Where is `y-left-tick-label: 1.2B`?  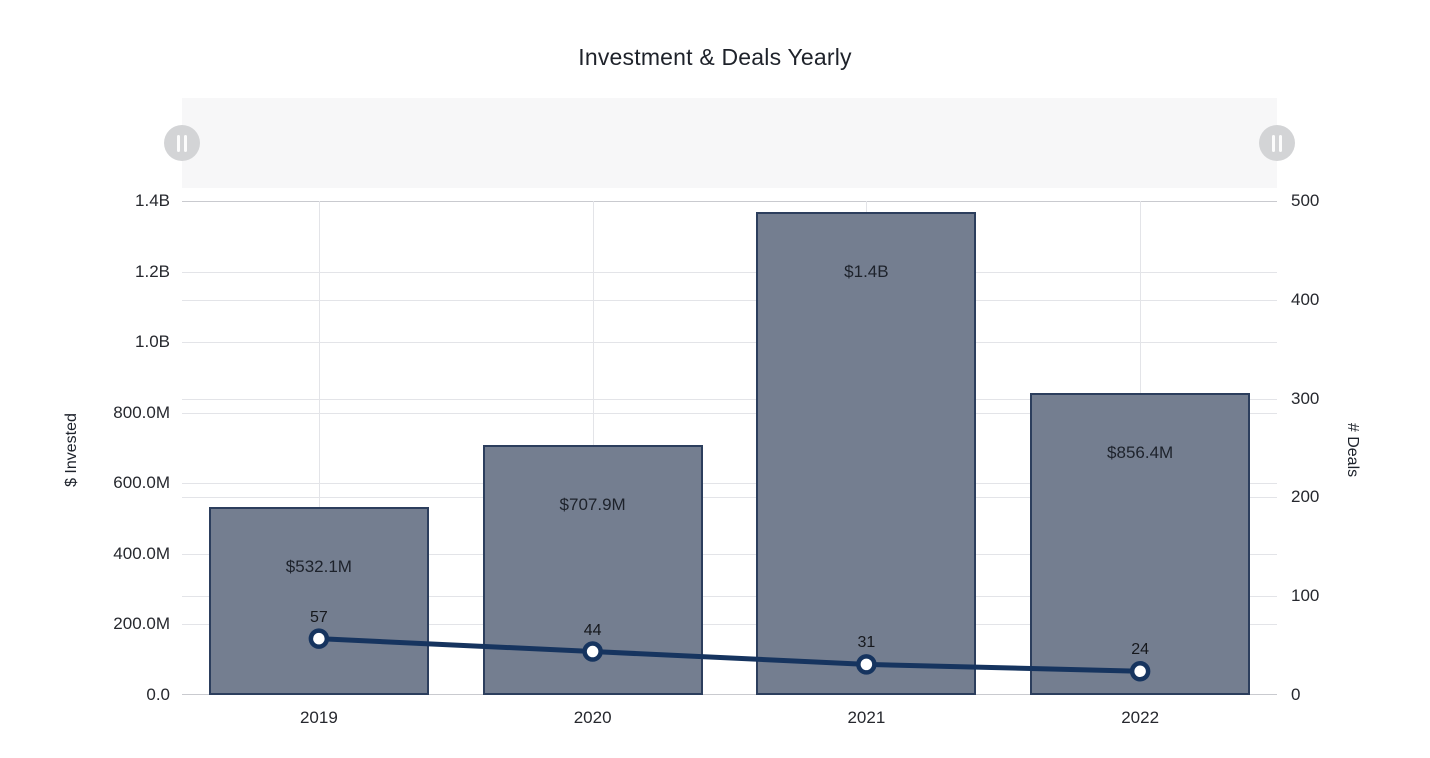 y-left-tick-label: 1.2B is located at coordinates (152, 271).